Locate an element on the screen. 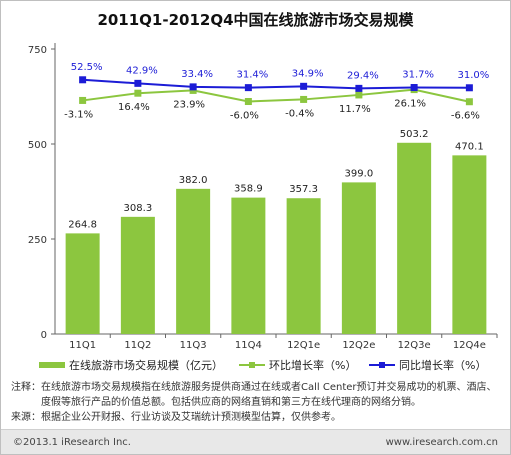 The height and width of the screenshot is (455, 511). mom-label: -6.0% is located at coordinates (244, 116).